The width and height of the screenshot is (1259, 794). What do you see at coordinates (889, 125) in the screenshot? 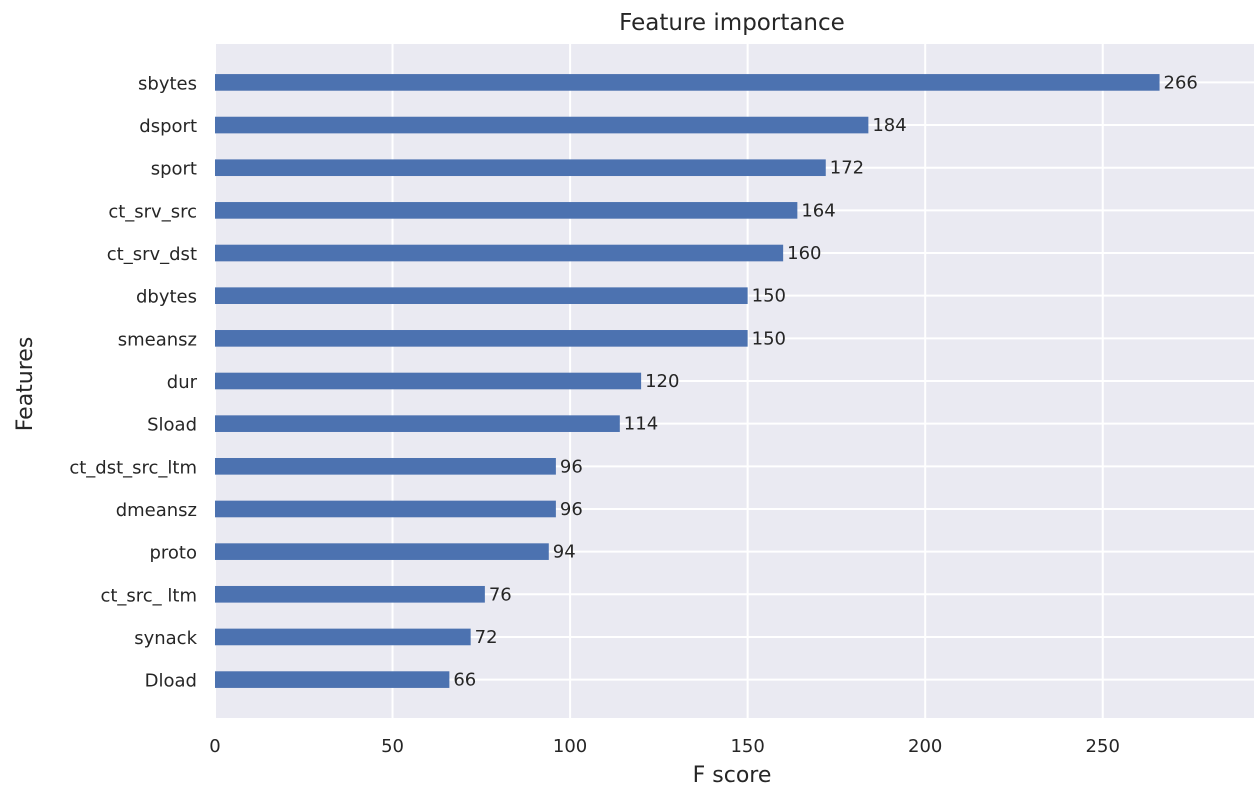
I see `data-label: 184` at bounding box center [889, 125].